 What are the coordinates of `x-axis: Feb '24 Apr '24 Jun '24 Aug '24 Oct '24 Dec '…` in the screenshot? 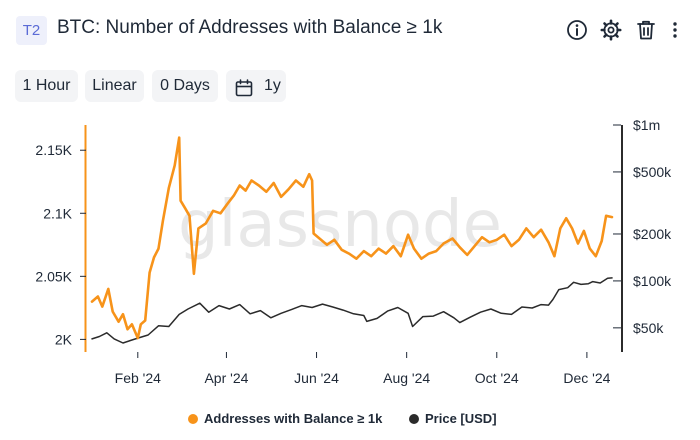 It's located at (363, 369).